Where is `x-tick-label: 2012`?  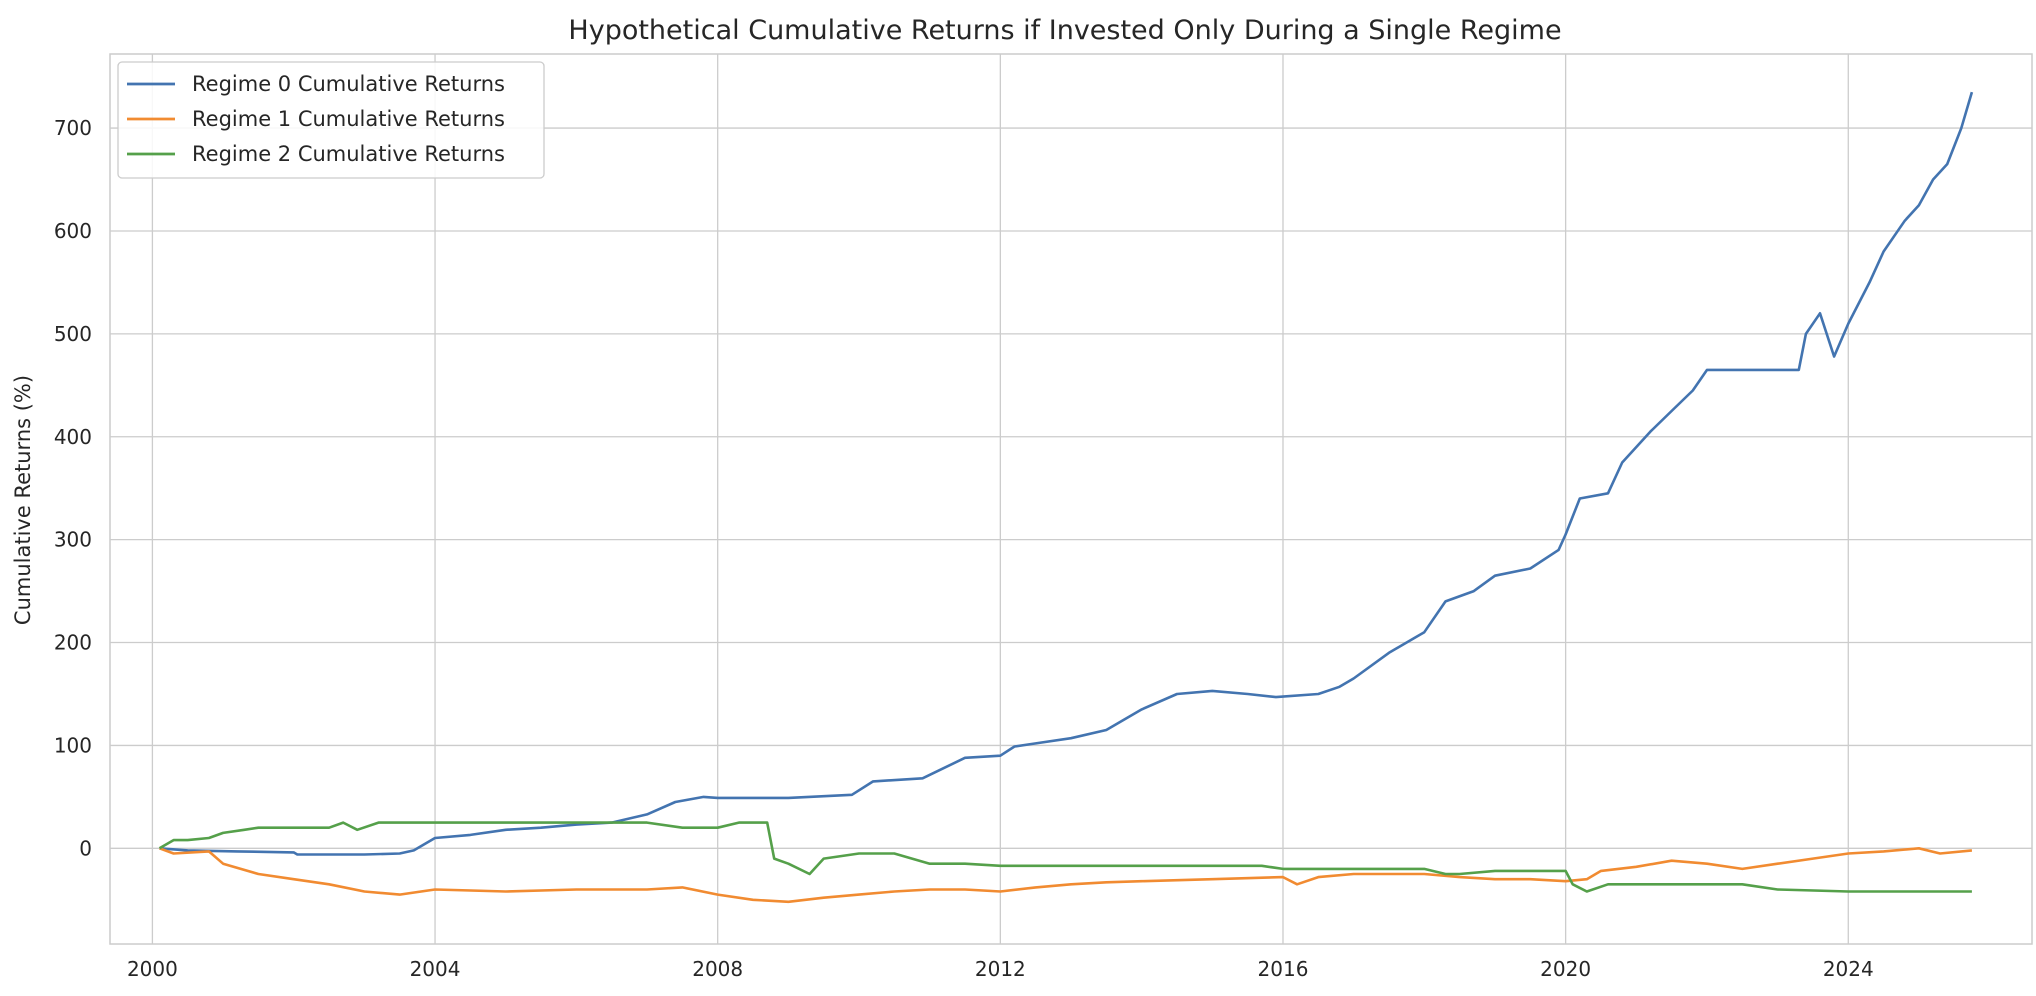 x-tick-label: 2012 is located at coordinates (1000, 969).